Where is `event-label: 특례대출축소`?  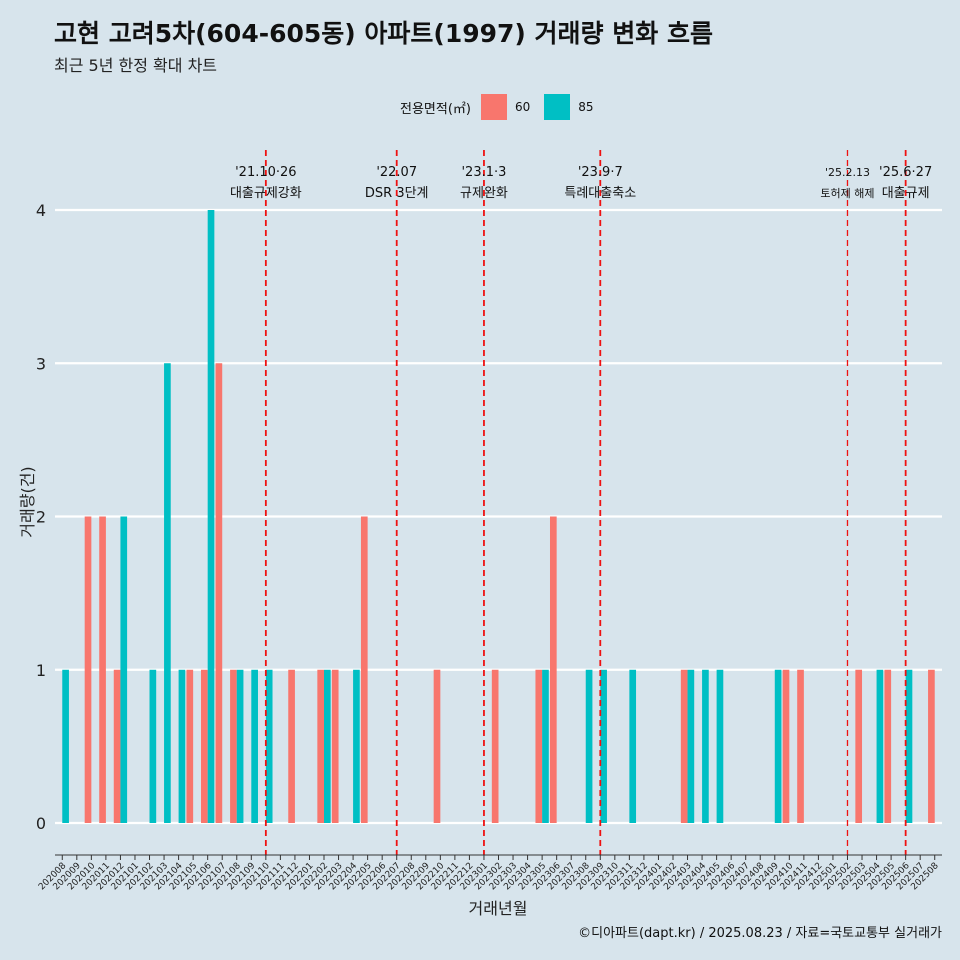
event-label: 특례대출축소 is located at coordinates (600, 193).